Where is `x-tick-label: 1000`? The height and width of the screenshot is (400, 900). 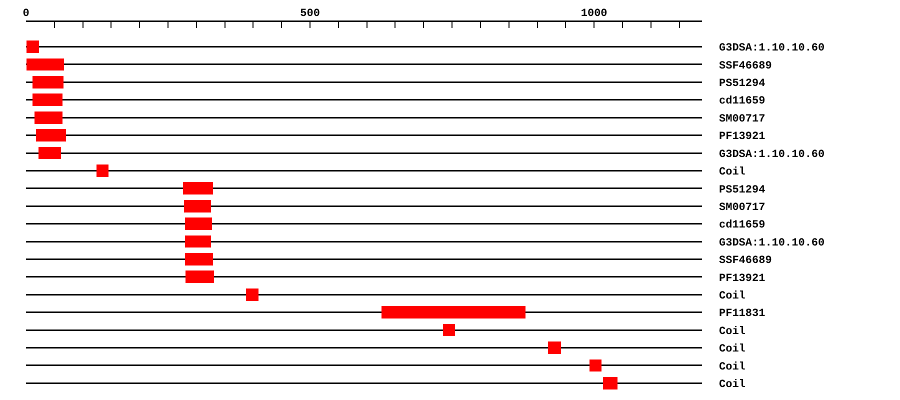
x-tick-label: 1000 is located at coordinates (594, 14).